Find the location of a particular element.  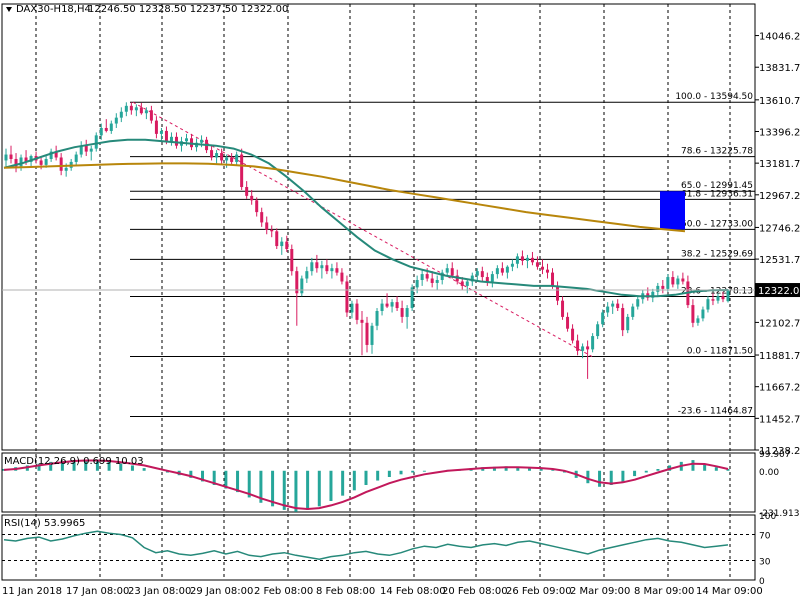

macd-label: MACD(12,26,9) 0.699 10.03 is located at coordinates (74, 461).